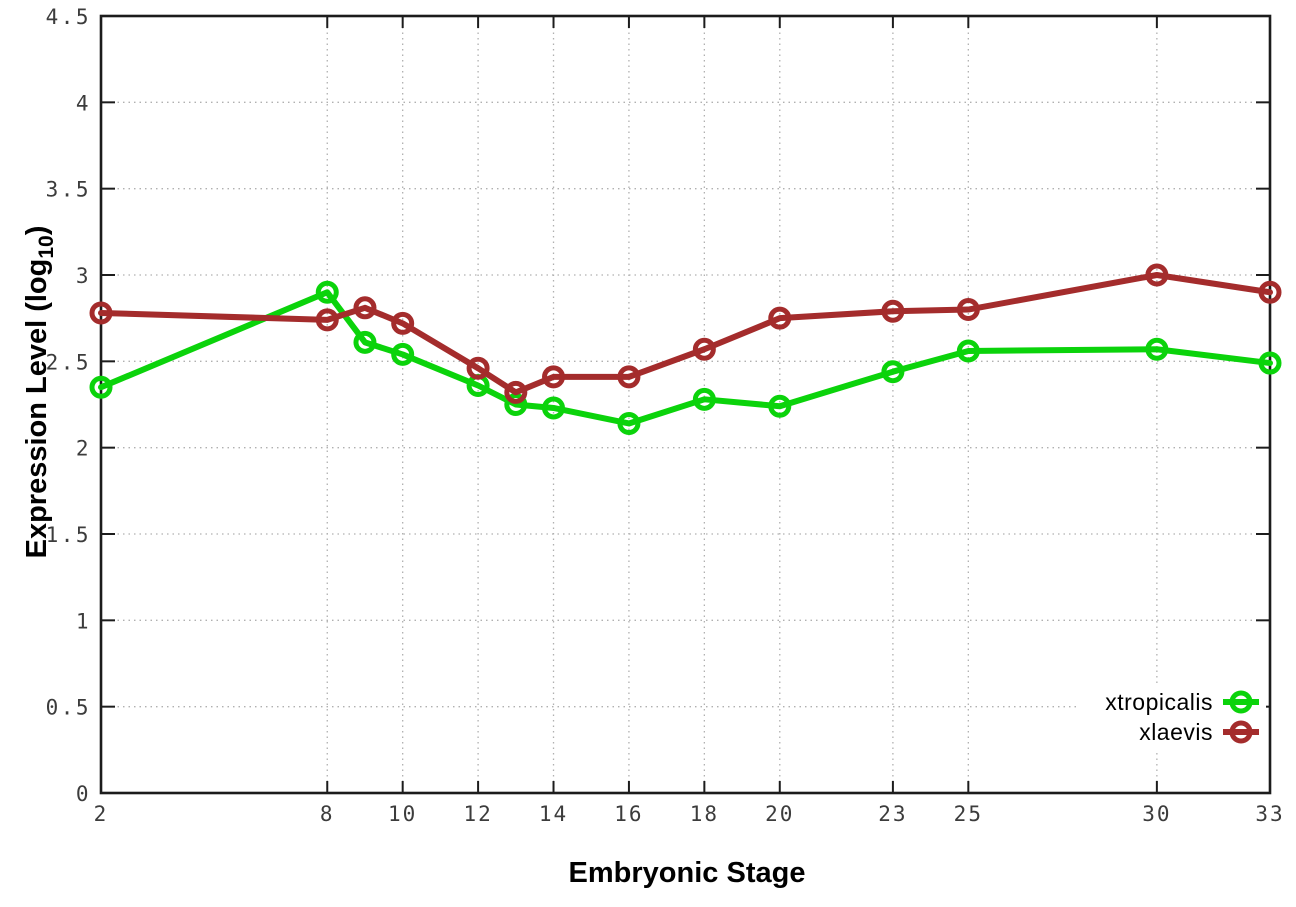  Describe the element at coordinates (477, 814) in the screenshot. I see `x-tick-label: 12` at that location.